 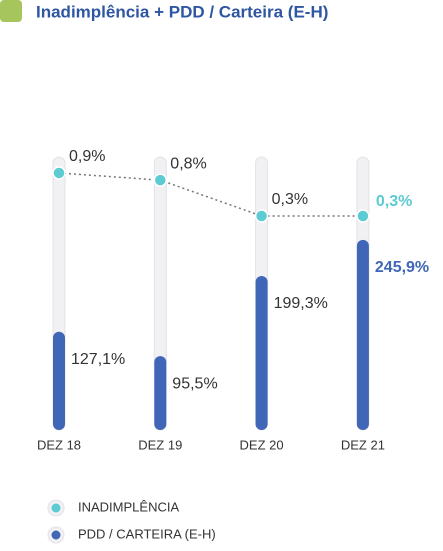 What do you see at coordinates (402, 267) in the screenshot?
I see `data-label: 245,9%` at bounding box center [402, 267].